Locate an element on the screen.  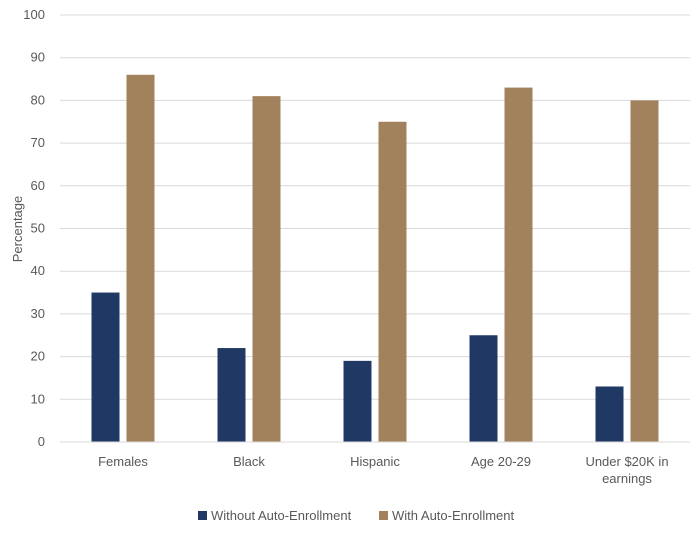
y-tick-label: 20 is located at coordinates (38, 356).